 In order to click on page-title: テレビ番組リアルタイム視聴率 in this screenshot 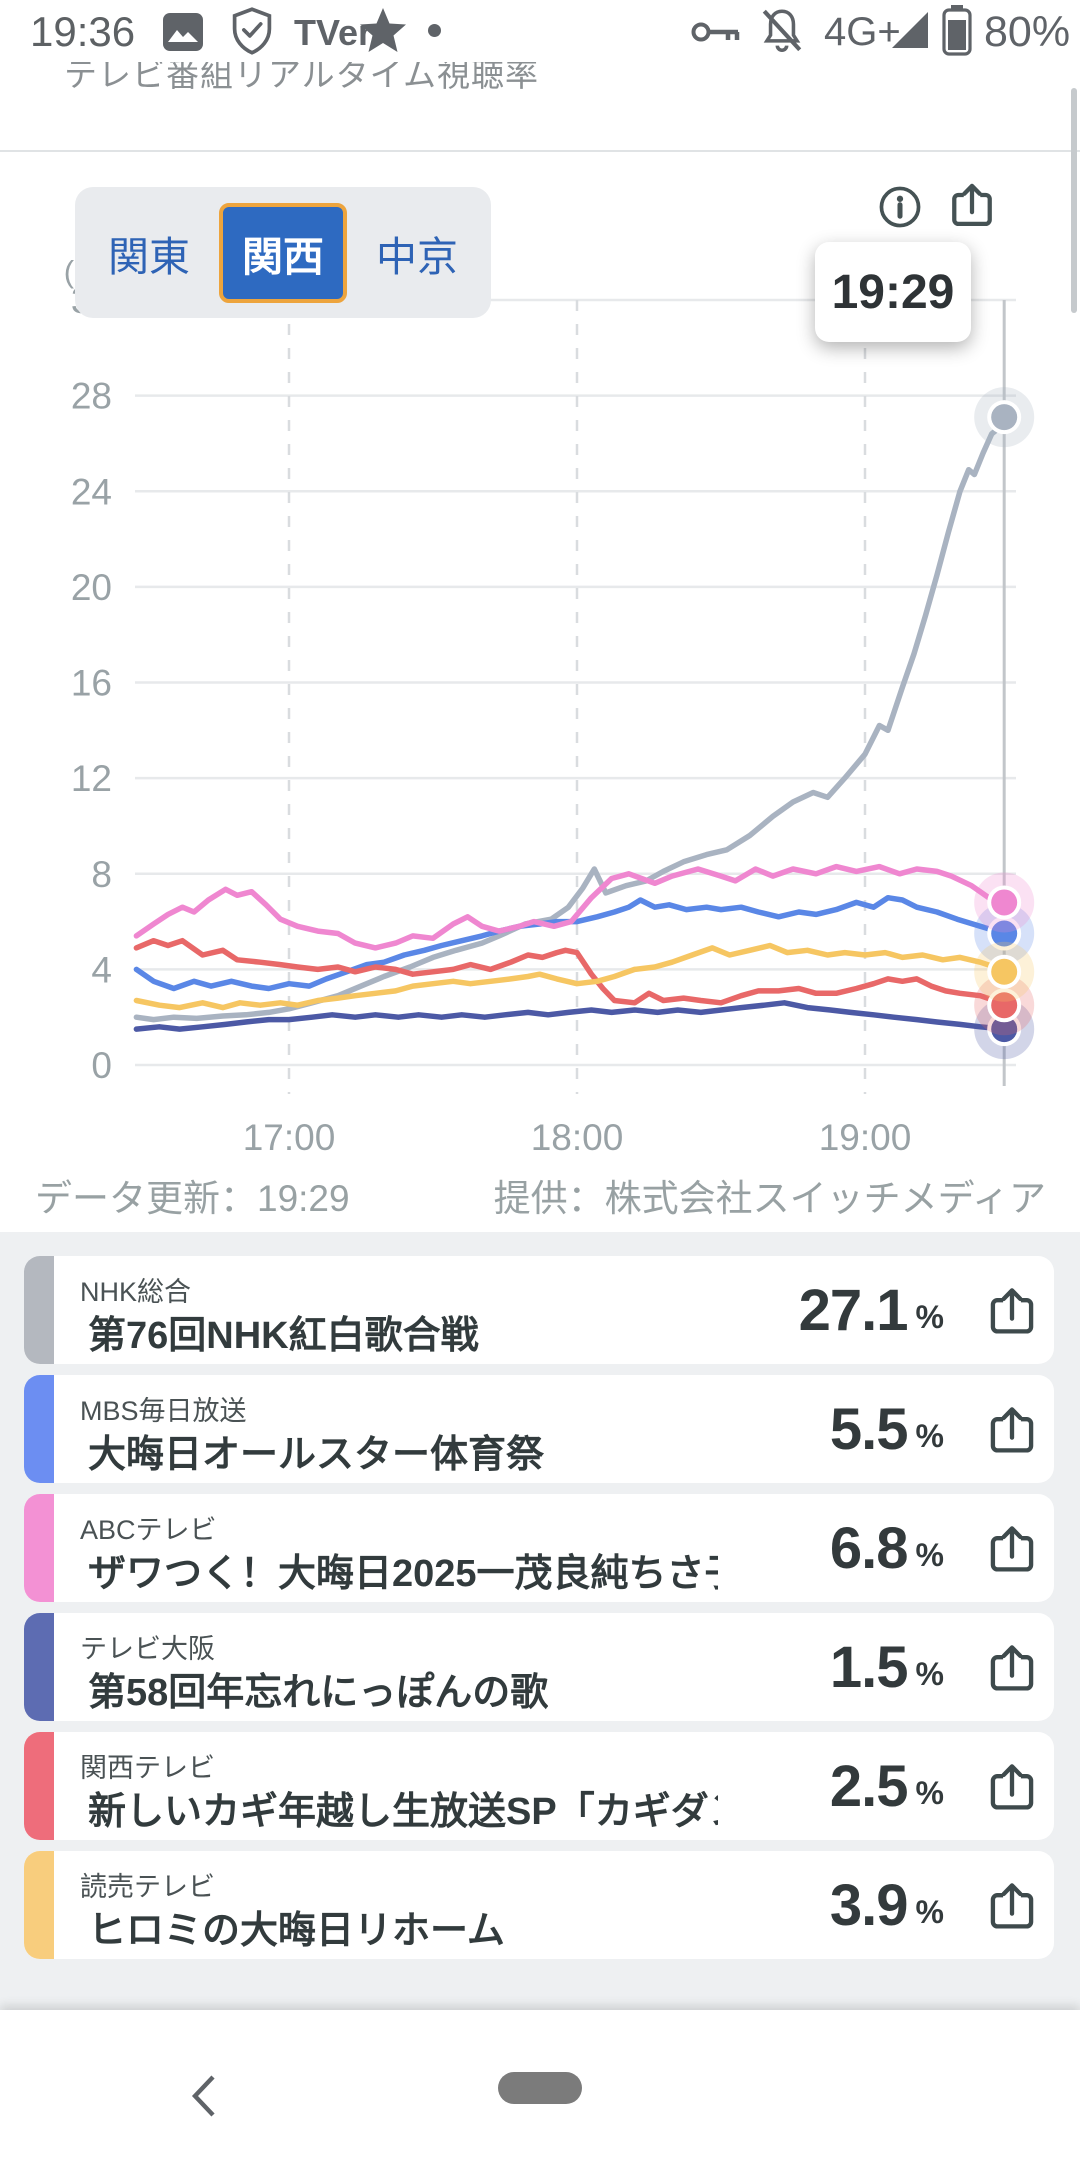, I will do `click(302, 76)`.